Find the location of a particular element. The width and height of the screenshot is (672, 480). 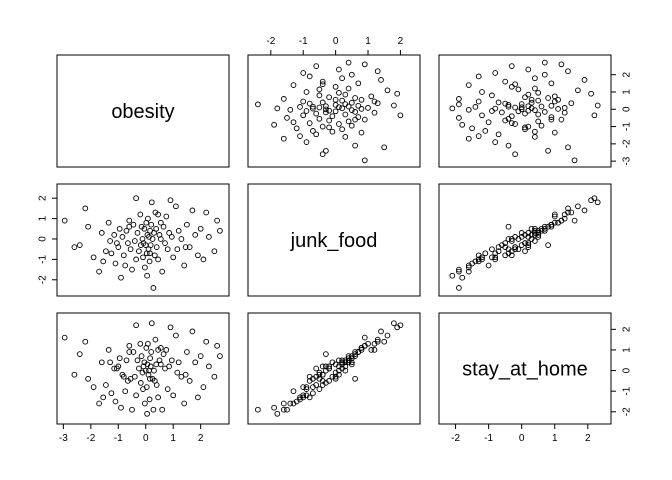

tick-label-junk_food: 2 is located at coordinates (43, 198).